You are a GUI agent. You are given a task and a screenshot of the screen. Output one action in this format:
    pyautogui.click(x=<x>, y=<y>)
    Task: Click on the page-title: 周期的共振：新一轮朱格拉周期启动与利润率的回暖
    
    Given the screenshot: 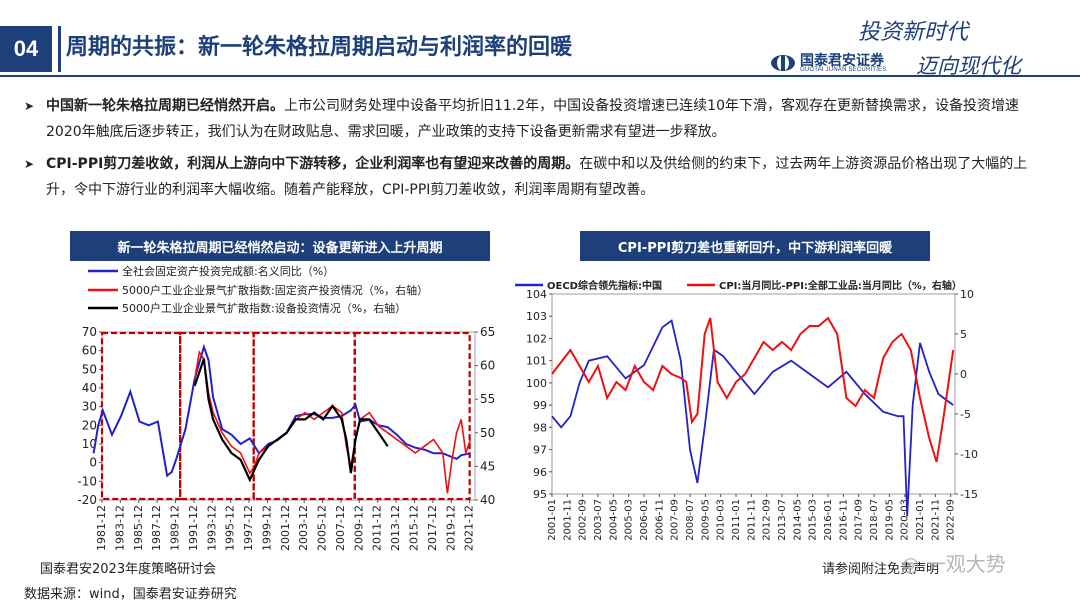 What is the action you would take?
    pyautogui.click(x=319, y=47)
    